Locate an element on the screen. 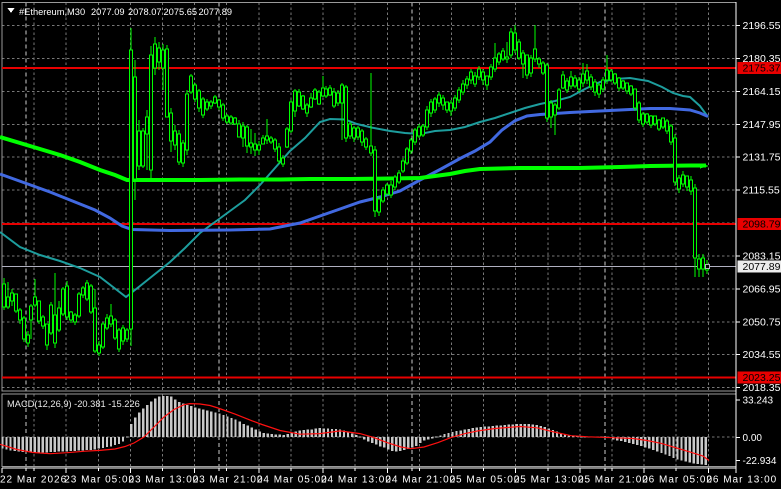  svg-text: 22 Mar 2026 is located at coordinates (33, 480).